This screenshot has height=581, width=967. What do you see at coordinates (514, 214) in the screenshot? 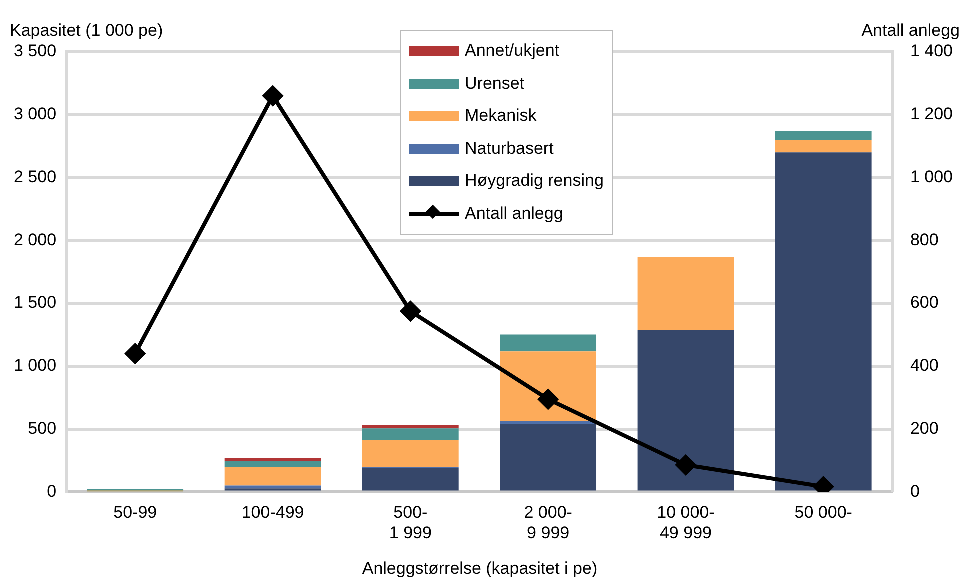
I see `legend-label: Antall anlegg` at bounding box center [514, 214].